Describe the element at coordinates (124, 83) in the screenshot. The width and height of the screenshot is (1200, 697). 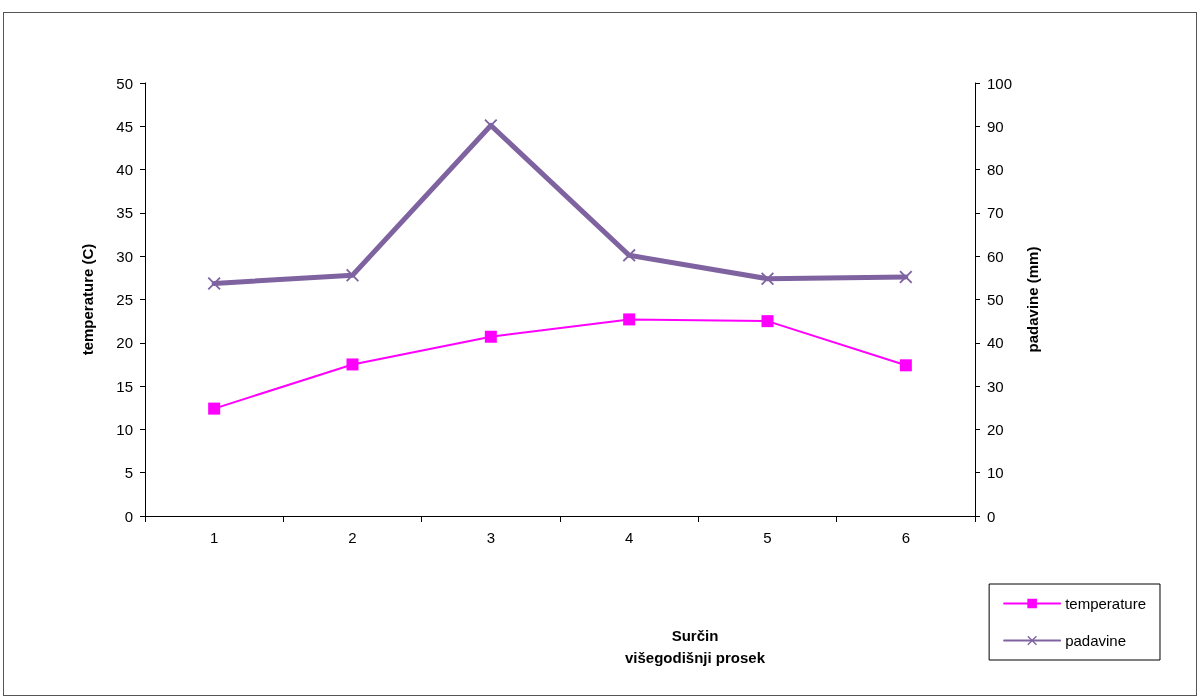
I see `y-tick-label: 50` at that location.